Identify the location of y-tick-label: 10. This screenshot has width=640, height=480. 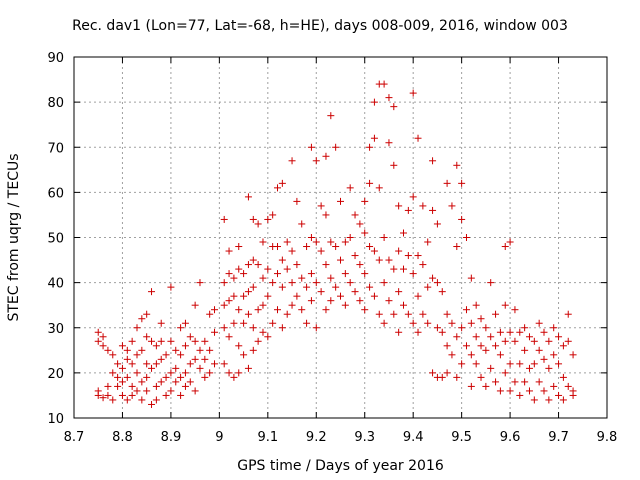
(55, 419).